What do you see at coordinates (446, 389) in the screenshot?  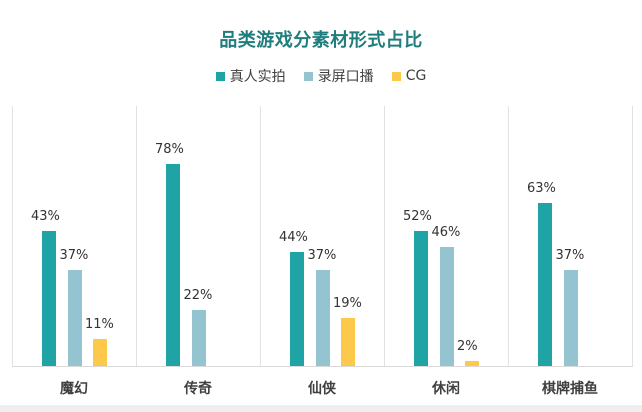 I see `category-label: 休闲` at bounding box center [446, 389].